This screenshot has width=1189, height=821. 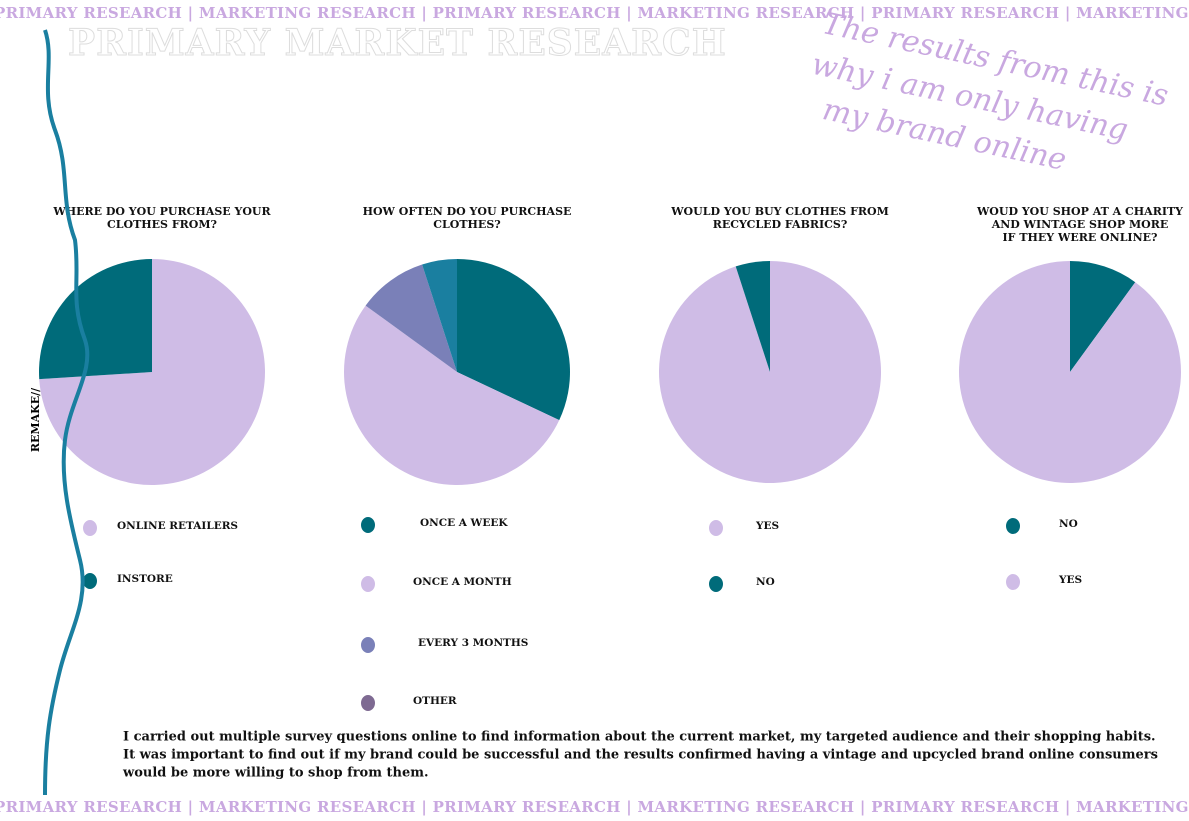 What do you see at coordinates (145, 579) in the screenshot?
I see `legend-label: INSTORE` at bounding box center [145, 579].